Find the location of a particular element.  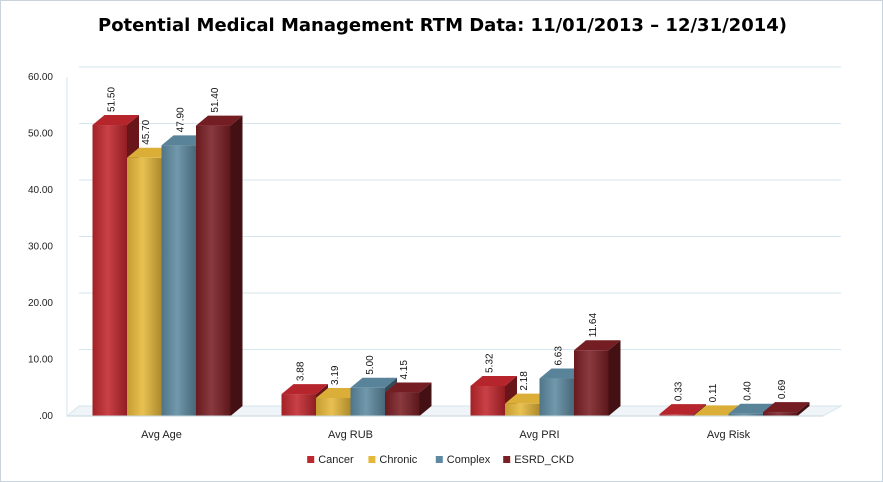

legend-label: ESRD_CKD is located at coordinates (544, 460).